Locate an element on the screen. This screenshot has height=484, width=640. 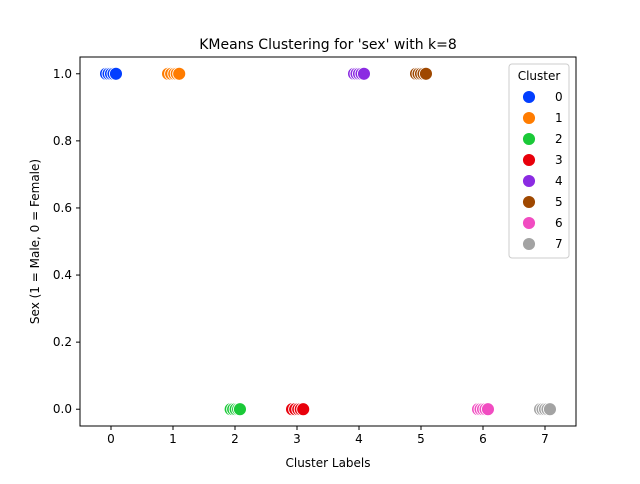
y-axis-ticks: 0.0 0.2 0.4 0.6 0.8 1.0 is located at coordinates (66, 241).